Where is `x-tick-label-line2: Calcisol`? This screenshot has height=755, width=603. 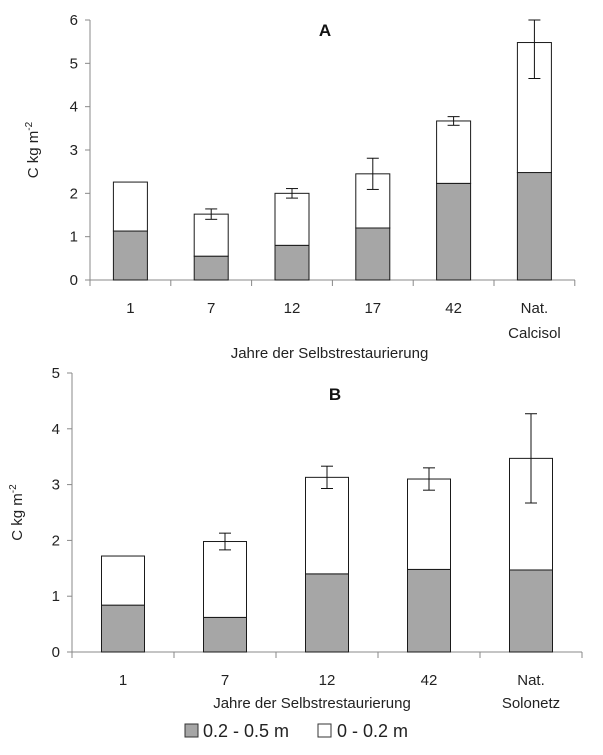 x-tick-label-line2: Calcisol is located at coordinates (534, 333).